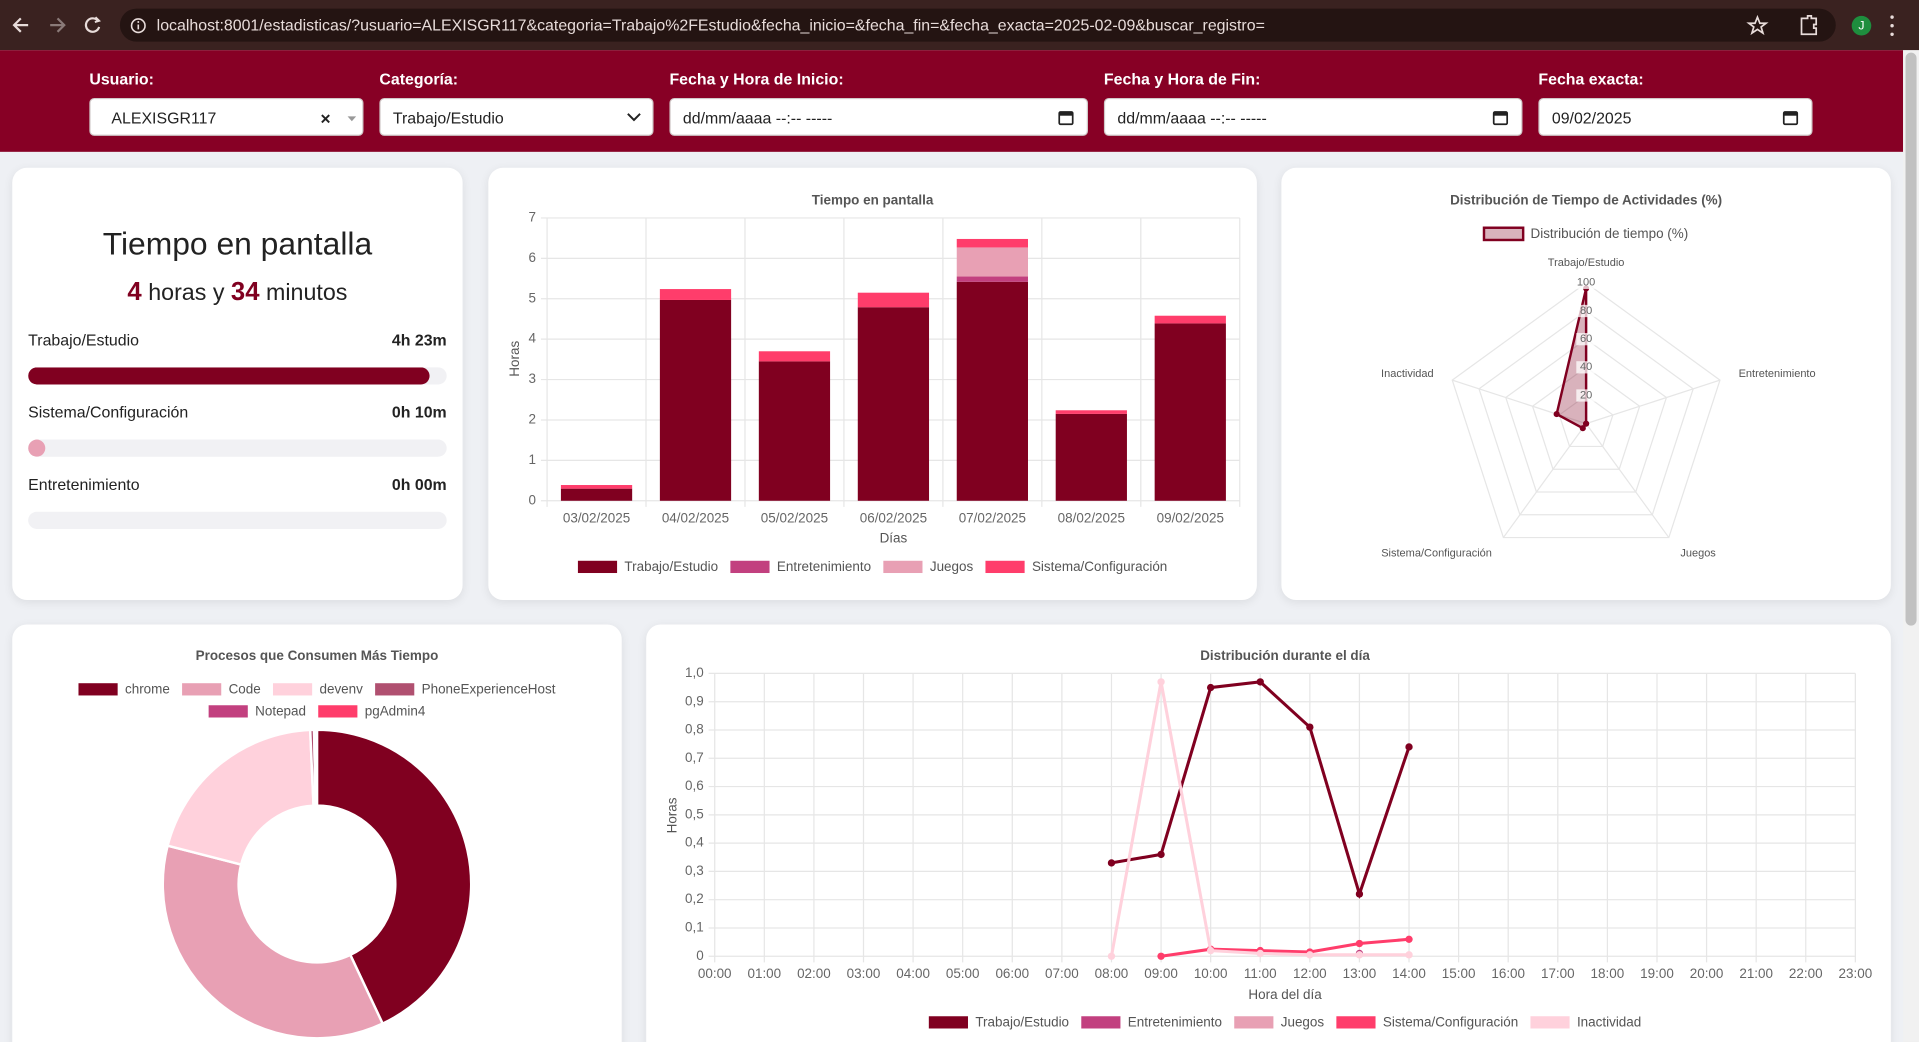  What do you see at coordinates (694, 785) in the screenshot?
I see `y-tick-label: 0,6` at bounding box center [694, 785].